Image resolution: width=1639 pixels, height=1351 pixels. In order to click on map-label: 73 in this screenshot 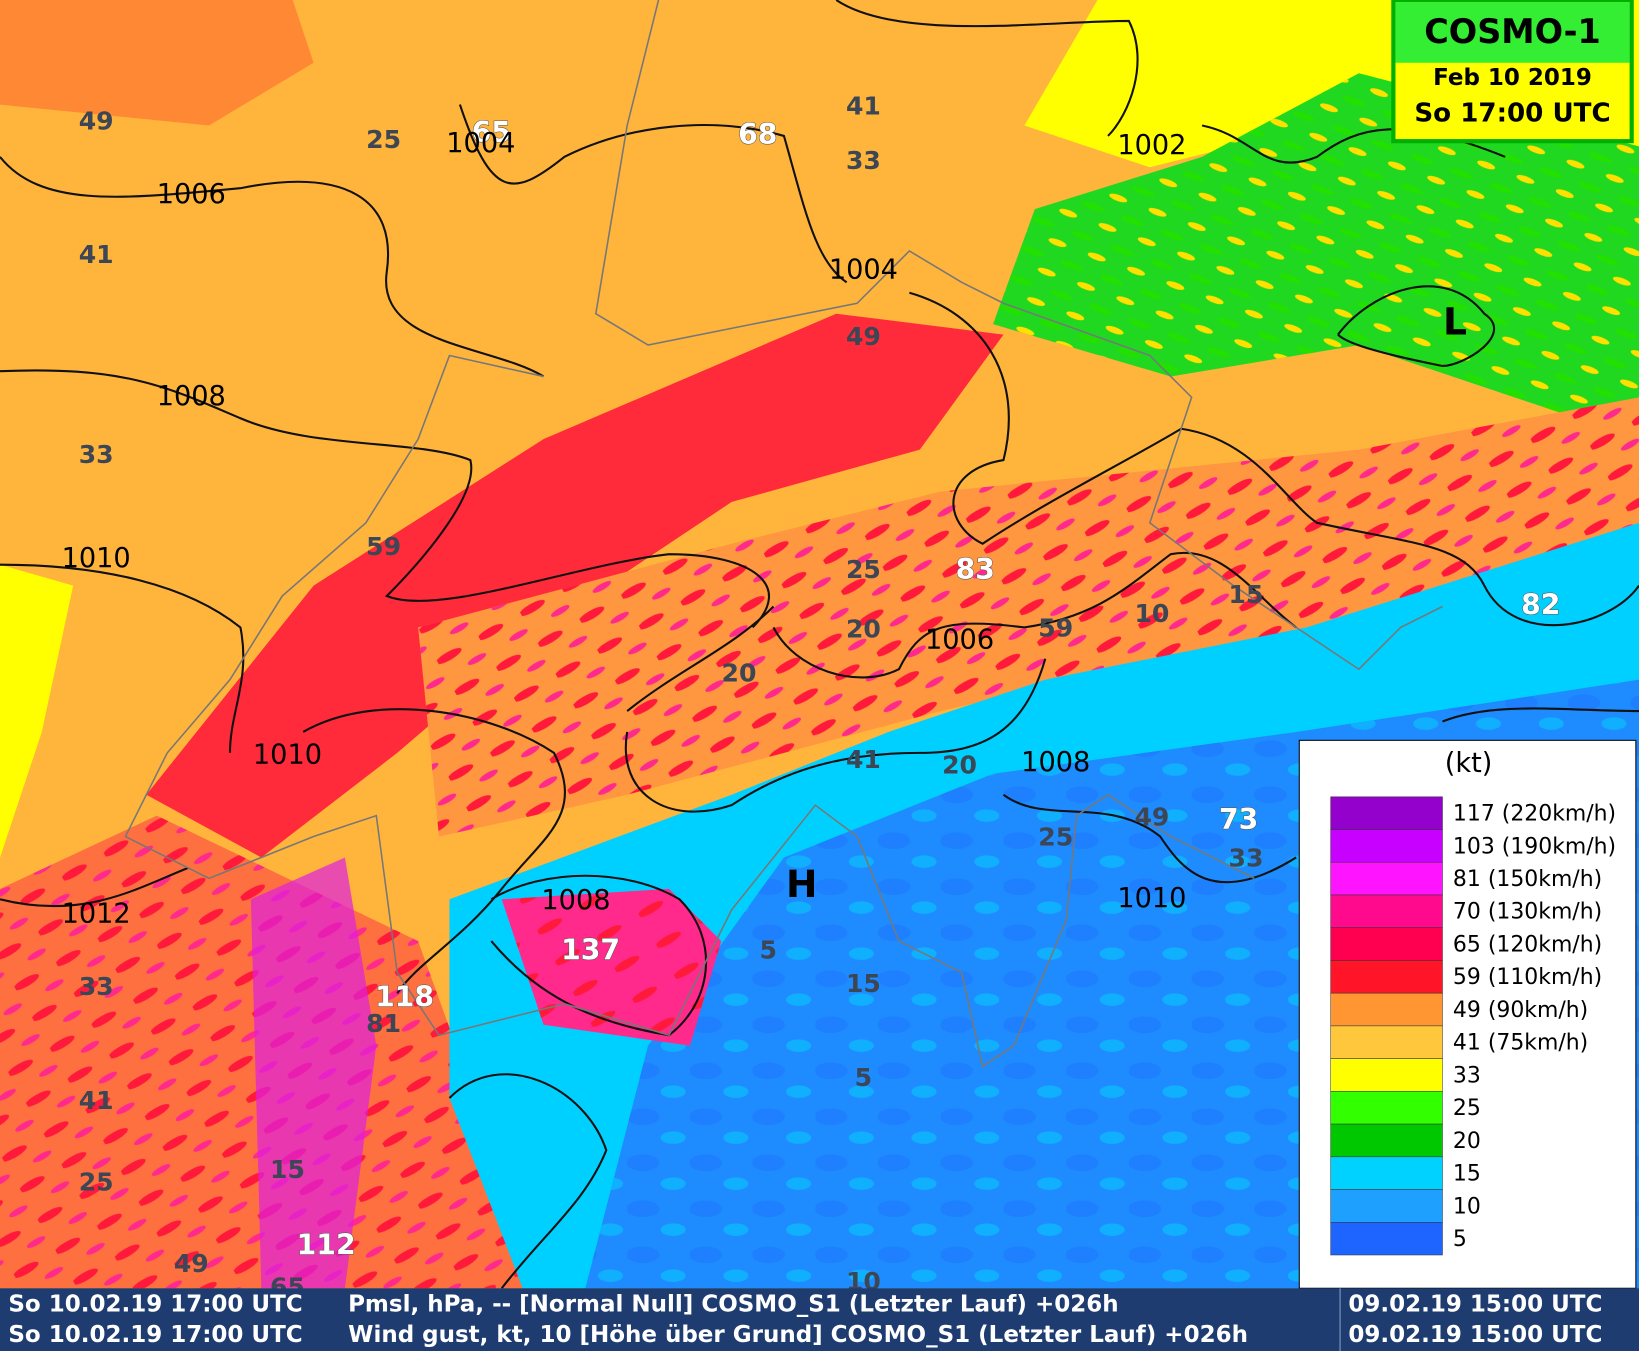, I will do `click(1238, 819)`.